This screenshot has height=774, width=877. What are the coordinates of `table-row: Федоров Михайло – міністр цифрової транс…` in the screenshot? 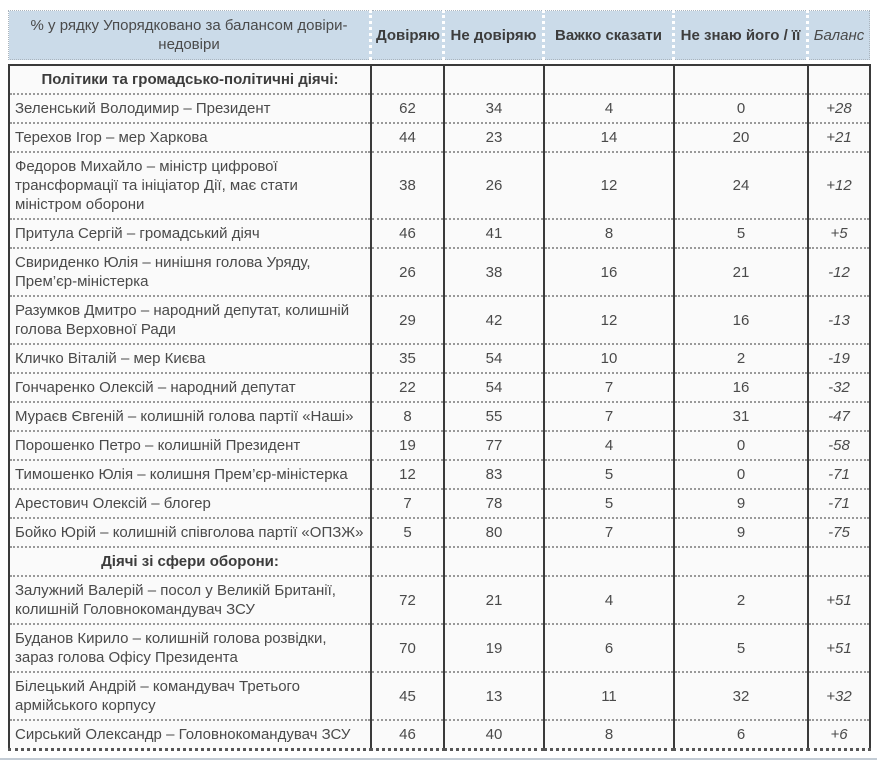 It's located at (439, 185).